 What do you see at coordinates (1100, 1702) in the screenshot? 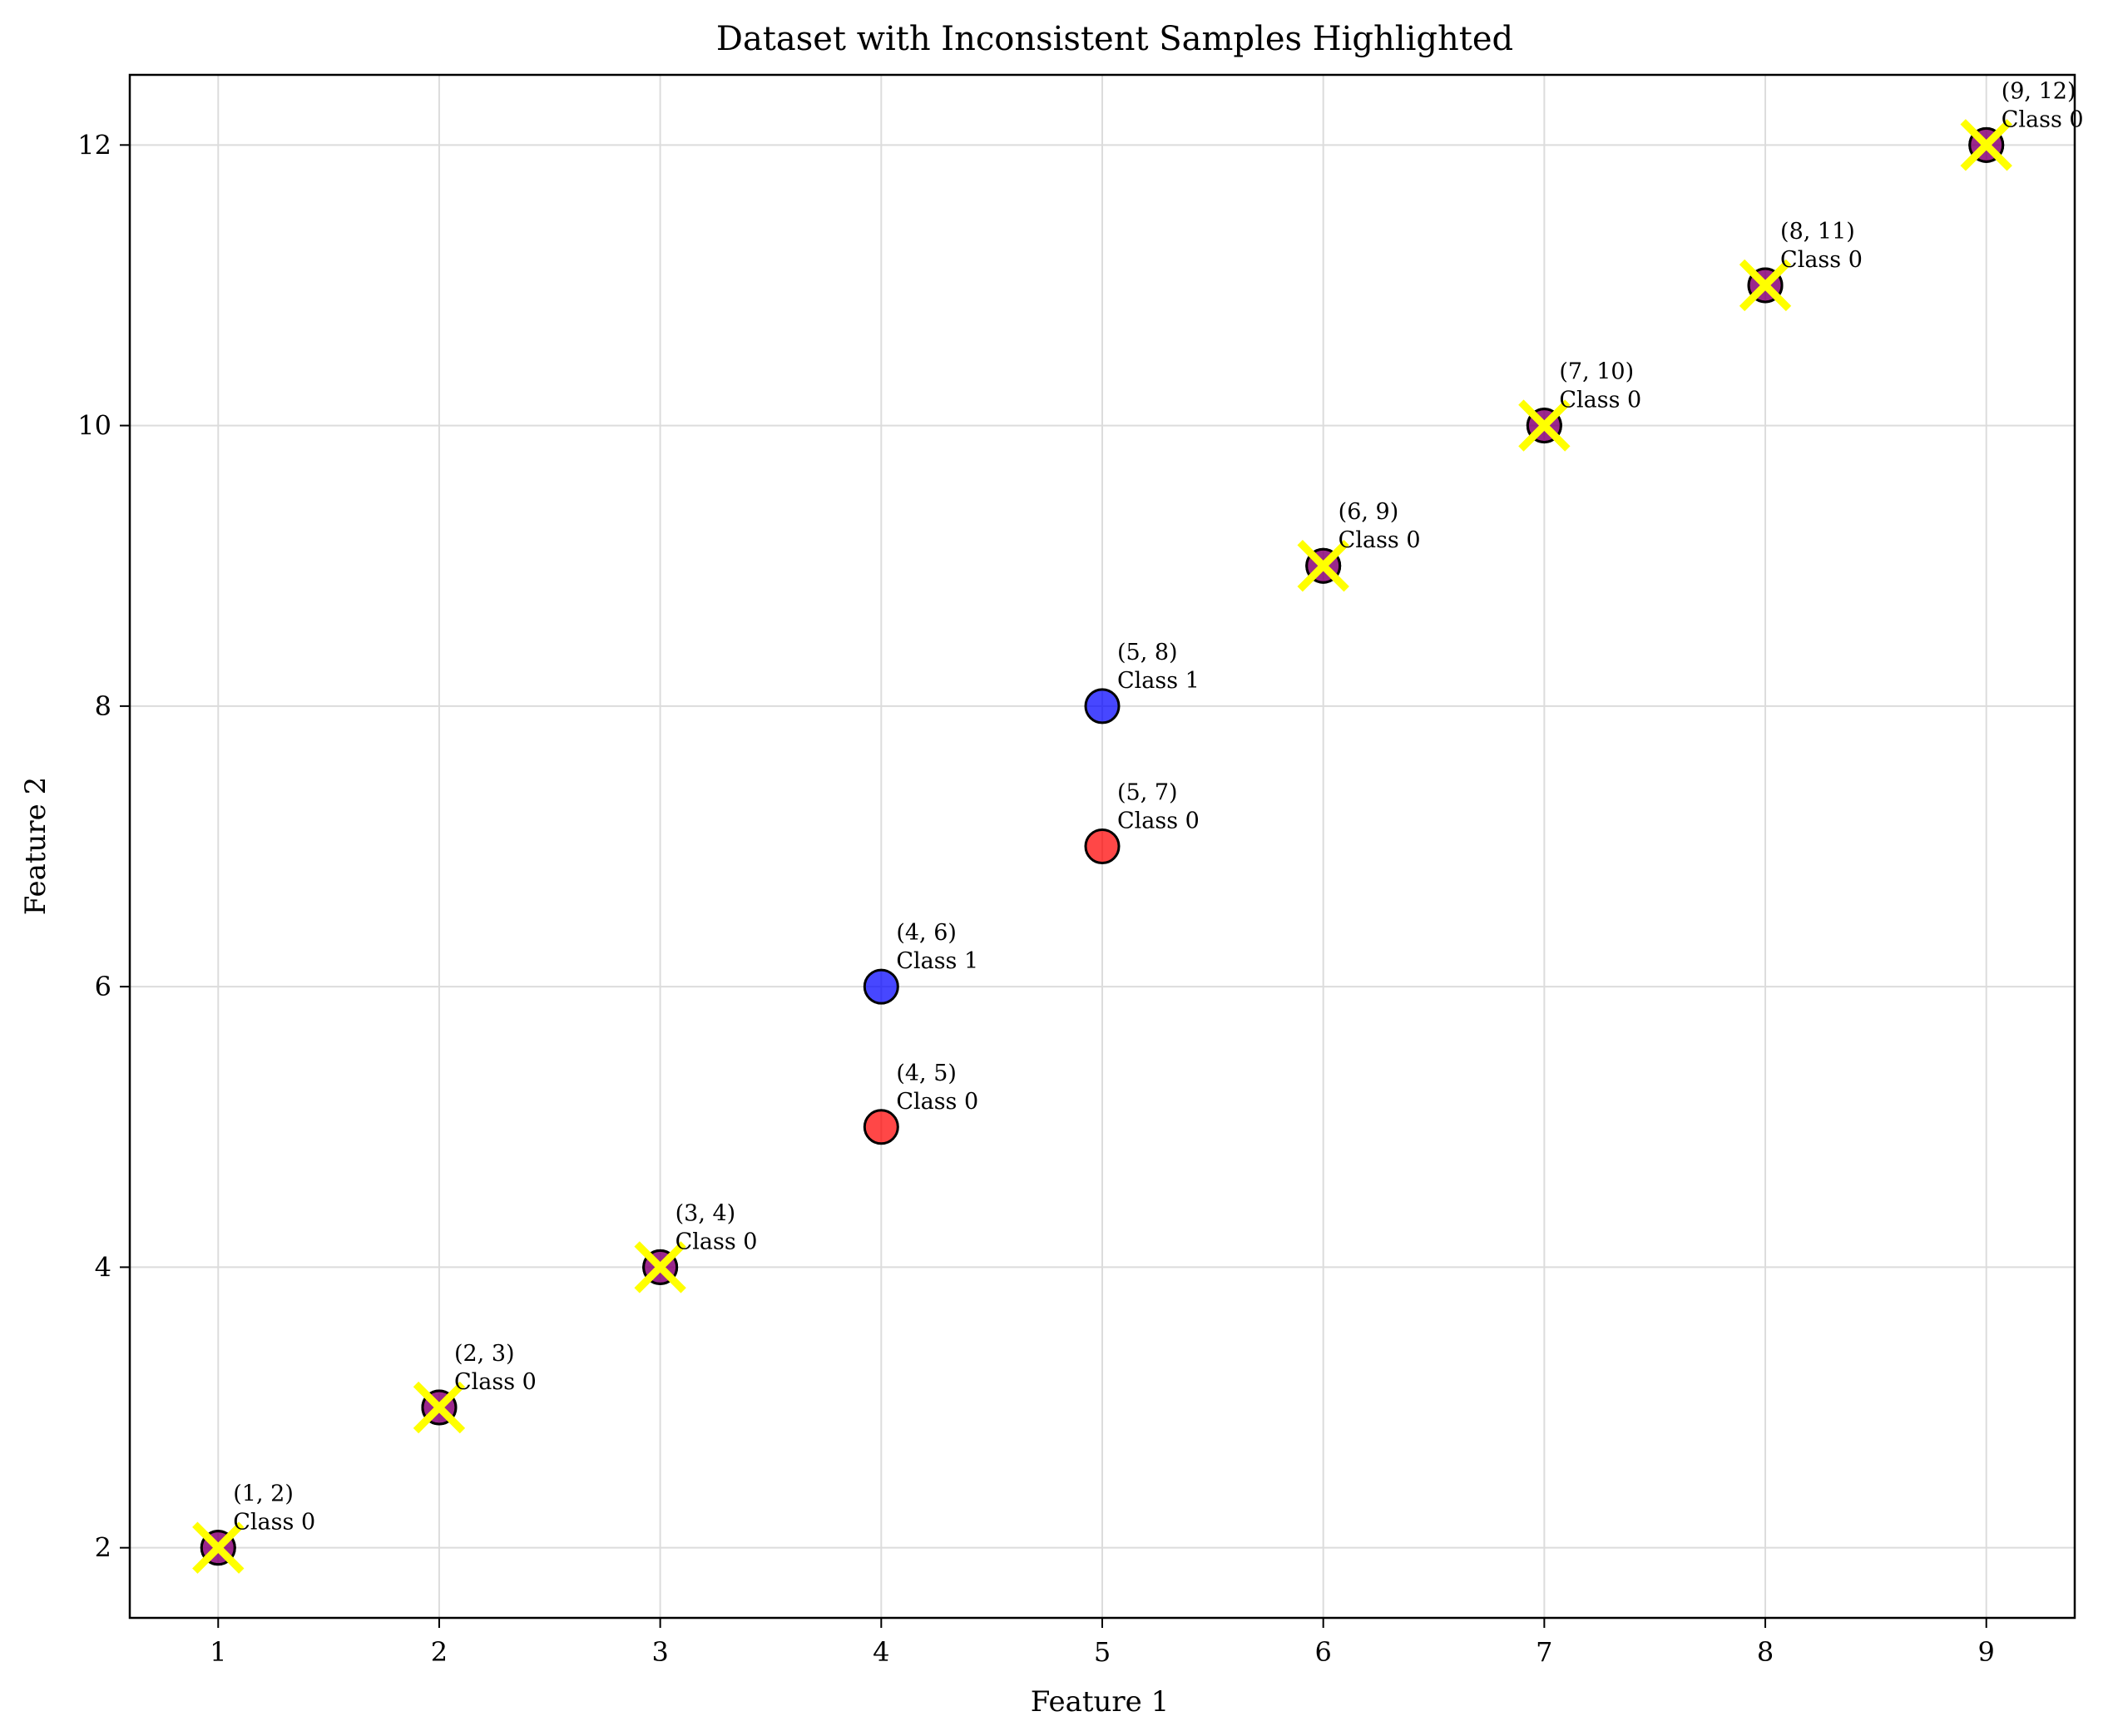
I see `x-axis-label: Feature 1` at bounding box center [1100, 1702].